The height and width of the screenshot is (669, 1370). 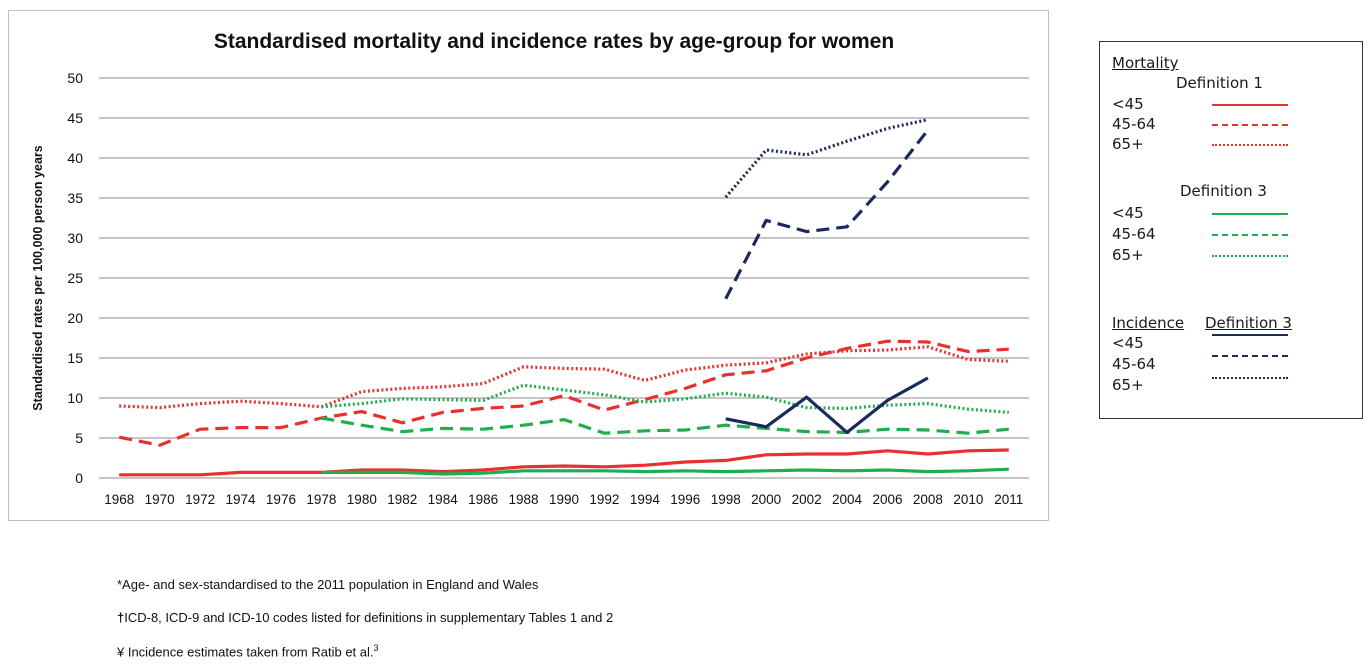 What do you see at coordinates (121, 617) in the screenshot?
I see `dagger-mark: †` at bounding box center [121, 617].